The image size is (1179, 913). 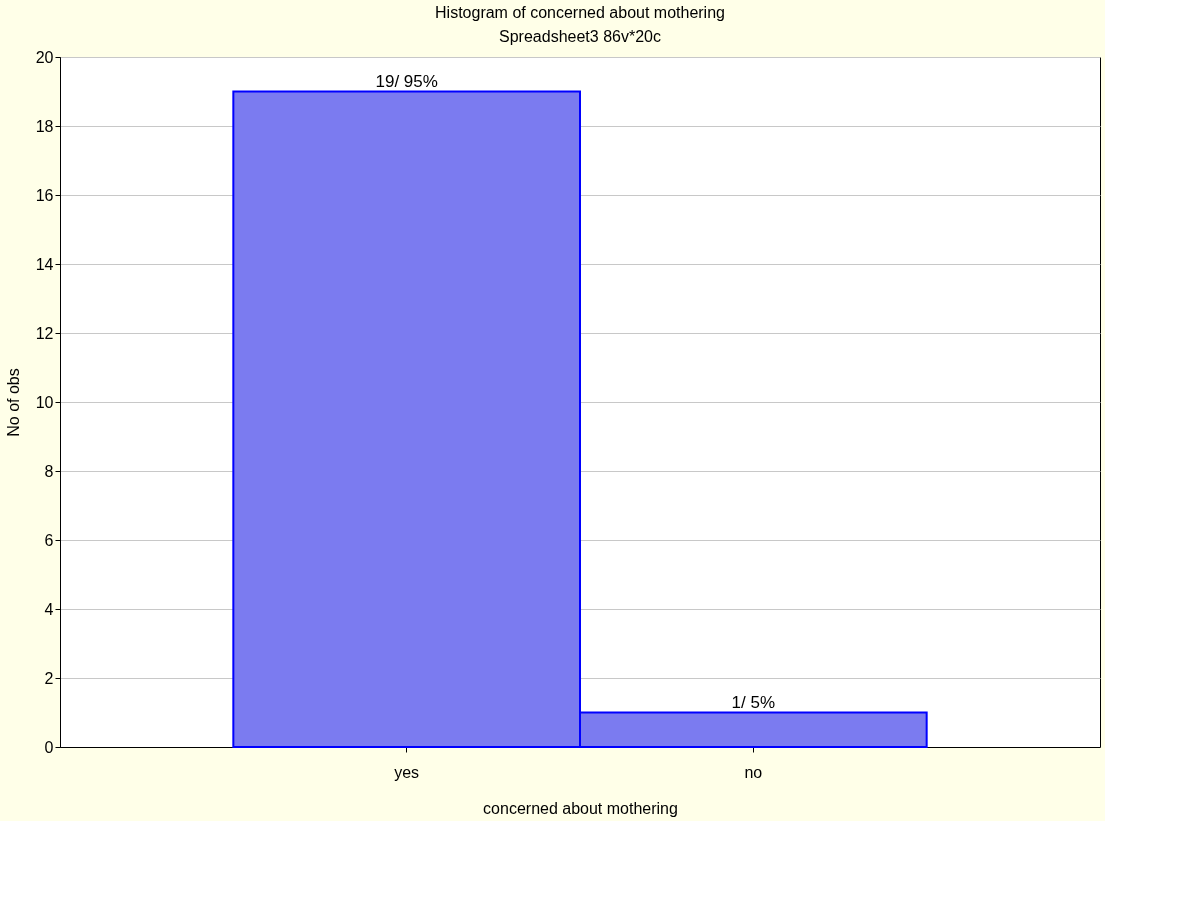 What do you see at coordinates (753, 702) in the screenshot?
I see `data-label: 1/ 5%` at bounding box center [753, 702].